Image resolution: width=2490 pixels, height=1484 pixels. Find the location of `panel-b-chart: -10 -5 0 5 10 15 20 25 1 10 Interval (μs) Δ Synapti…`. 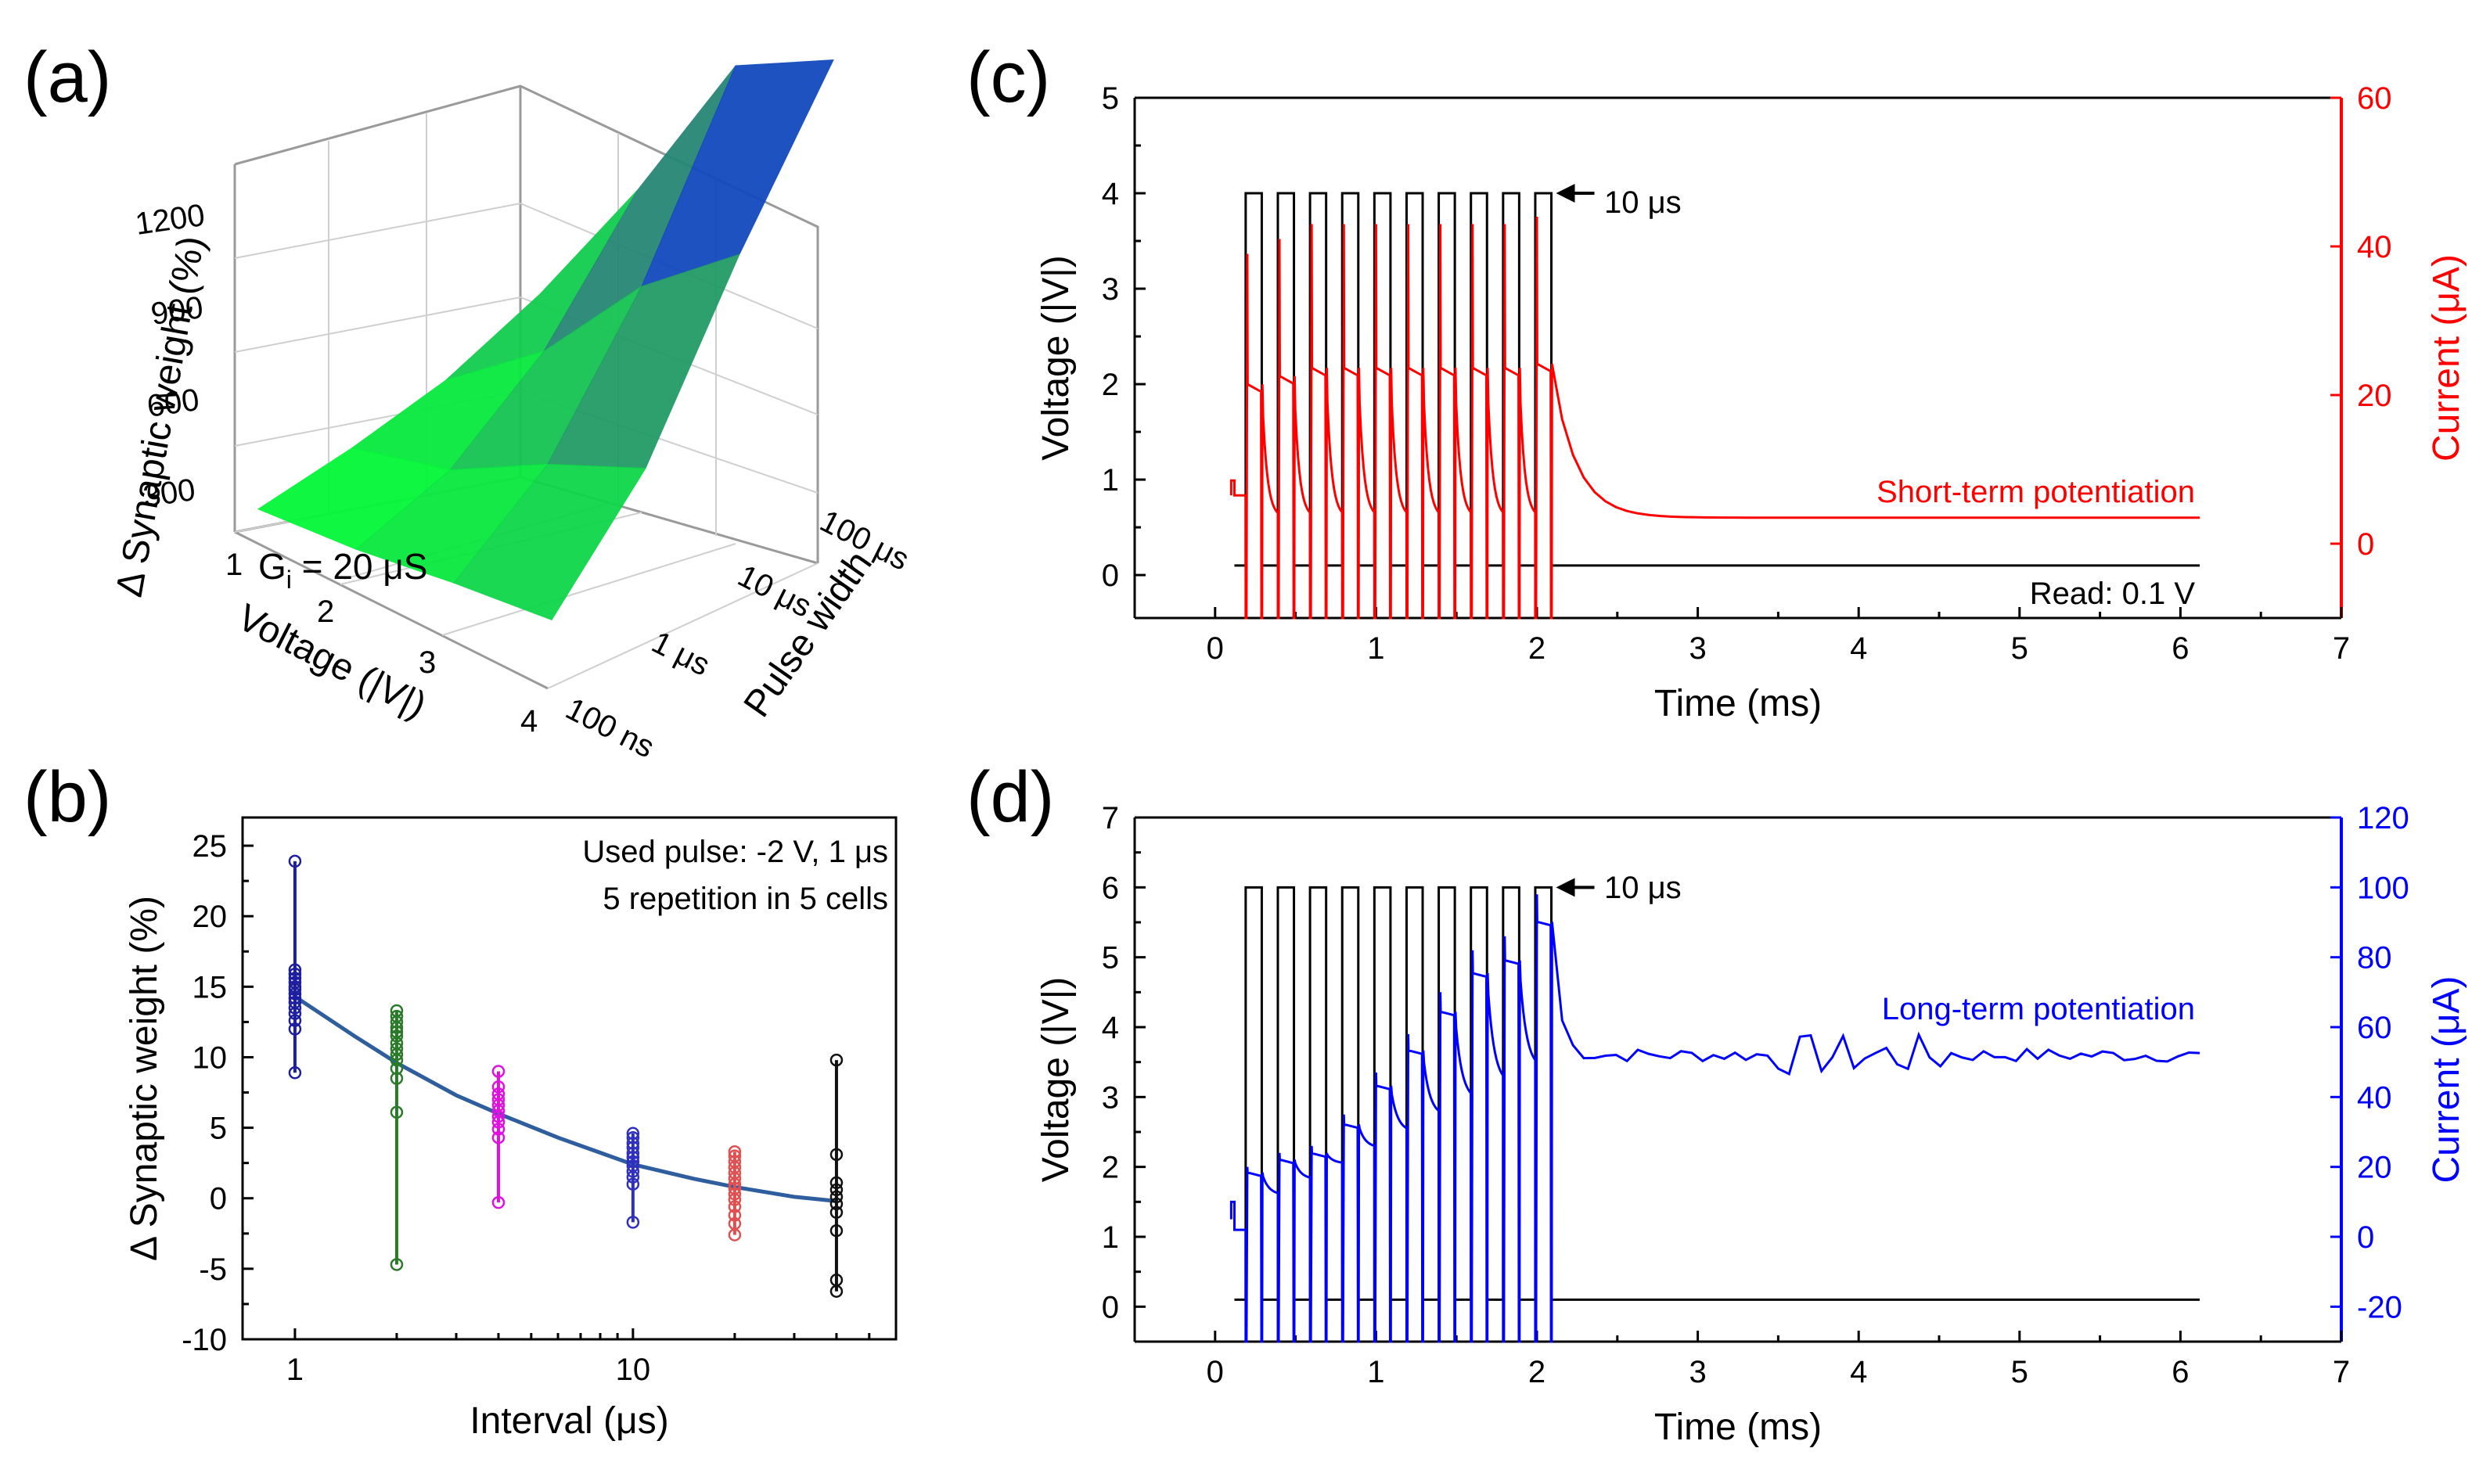

panel-b-chart: -10 -5 0 5 10 15 20 25 1 10 Interval (μs) Δ Synapti… is located at coordinates (511, 1129).